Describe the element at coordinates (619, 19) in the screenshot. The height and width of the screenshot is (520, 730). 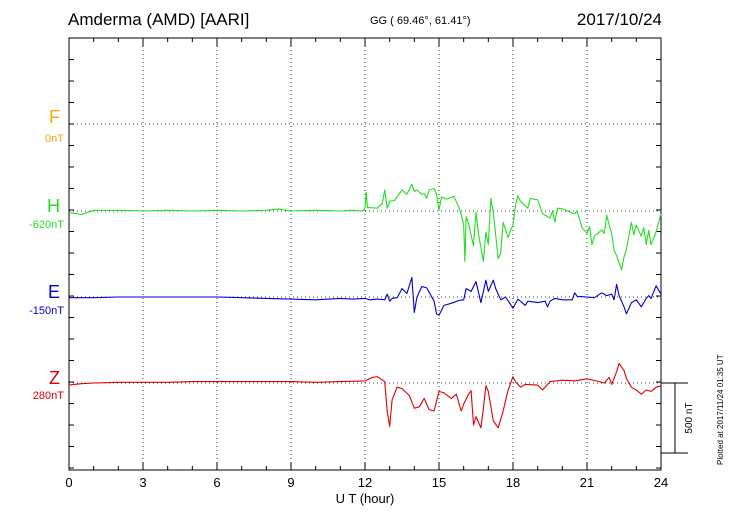
I see `date-label: 2017/10/24` at that location.